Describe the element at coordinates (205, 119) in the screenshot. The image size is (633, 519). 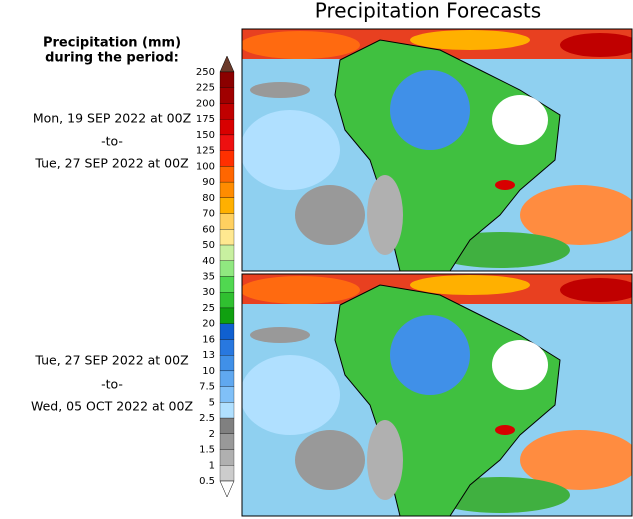
I see `colorbar-label: 175` at that location.